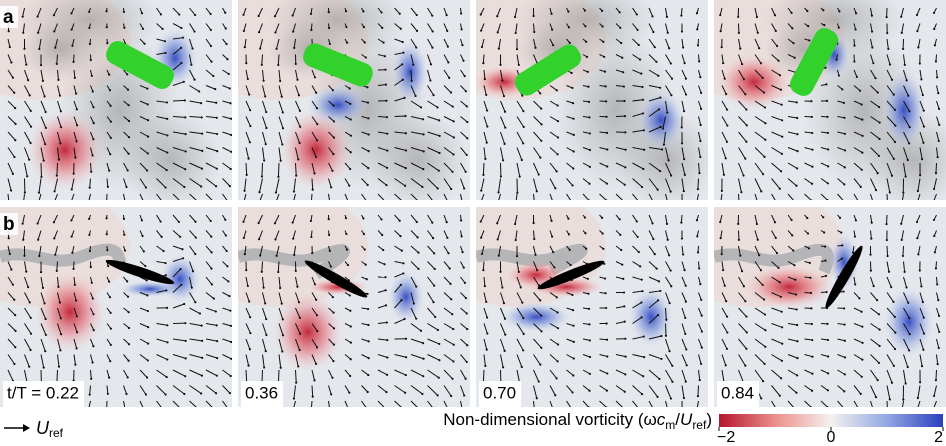  Describe the element at coordinates (8, 17) in the screenshot. I see `row-label: a` at that location.